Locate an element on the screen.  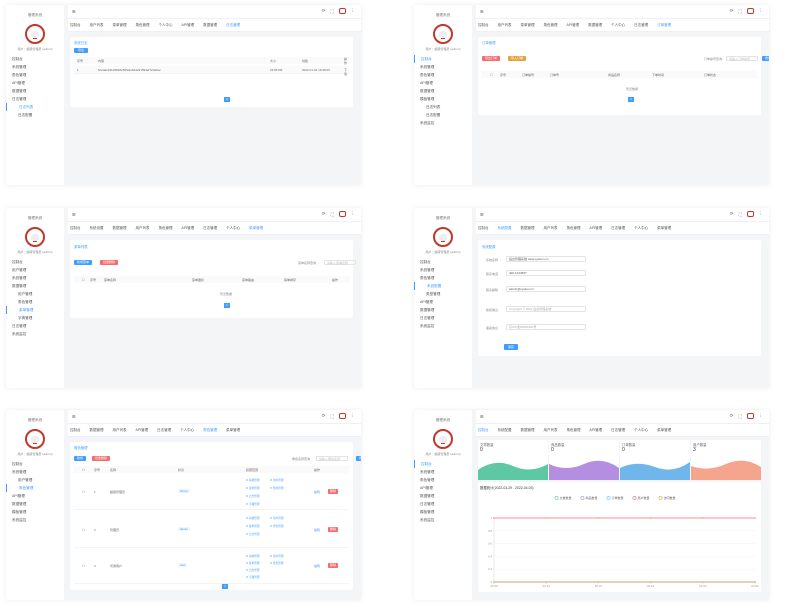
menu-log-view: 日志列表 is located at coordinates (35, 107).